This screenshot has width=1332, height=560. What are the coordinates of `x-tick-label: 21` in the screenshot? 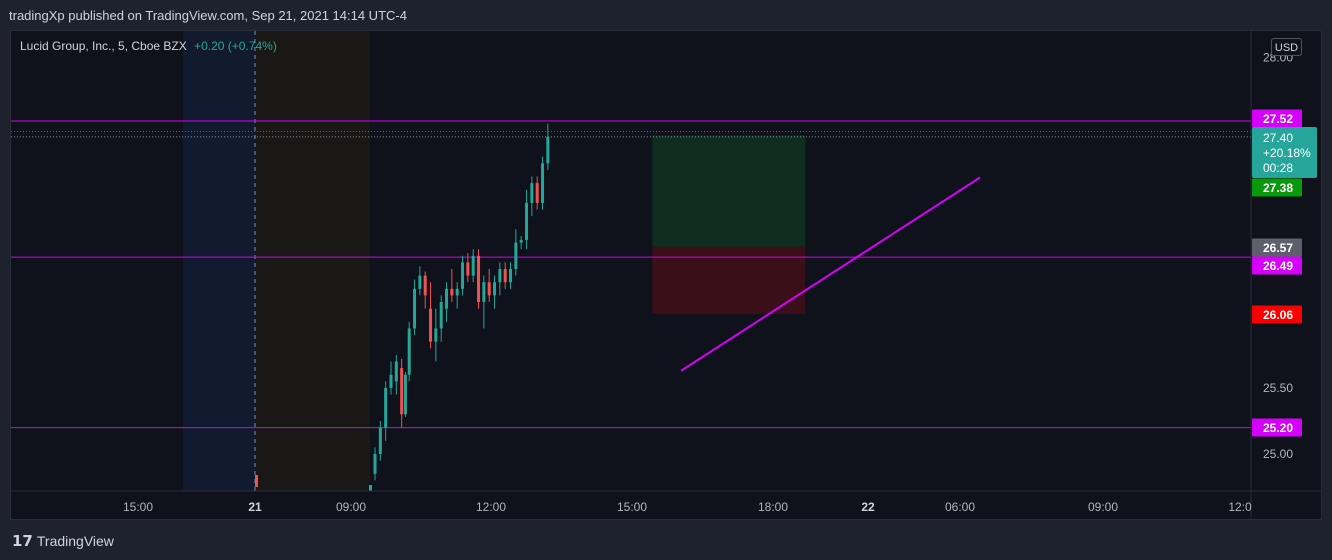 It's located at (255, 507).